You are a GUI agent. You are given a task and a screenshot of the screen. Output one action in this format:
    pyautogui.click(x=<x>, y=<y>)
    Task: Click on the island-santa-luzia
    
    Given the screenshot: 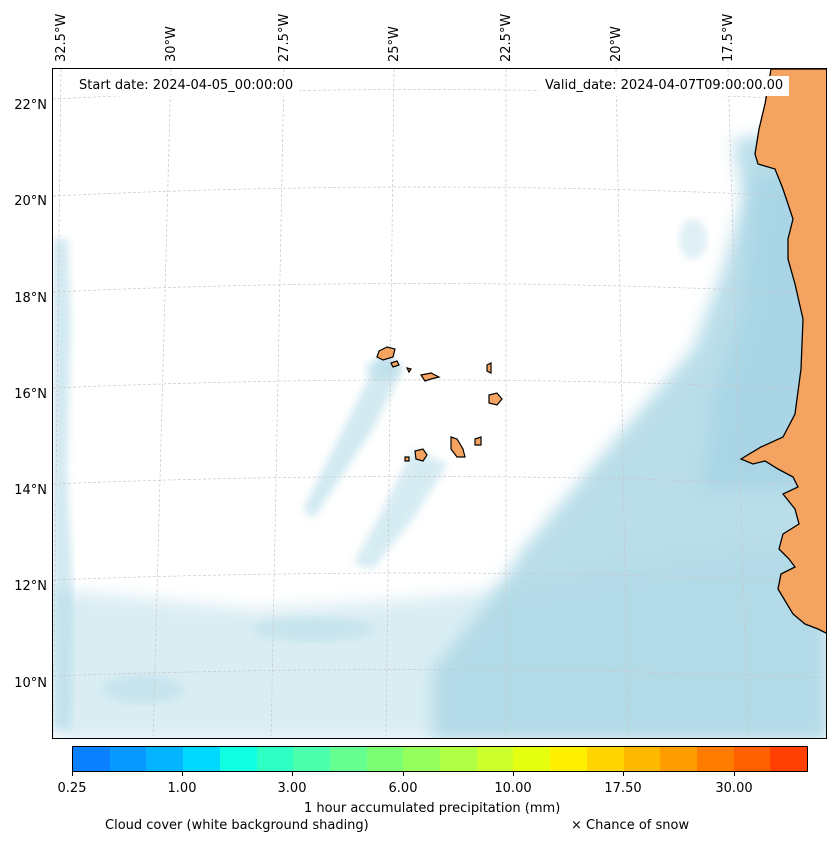 What is the action you would take?
    pyautogui.click(x=408, y=370)
    